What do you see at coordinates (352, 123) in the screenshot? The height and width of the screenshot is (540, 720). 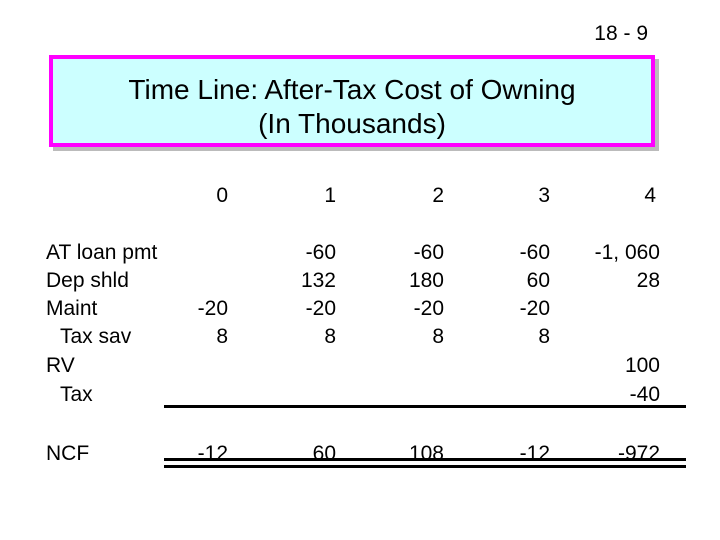 I see `title-line-2: (In Thousands)` at bounding box center [352, 123].